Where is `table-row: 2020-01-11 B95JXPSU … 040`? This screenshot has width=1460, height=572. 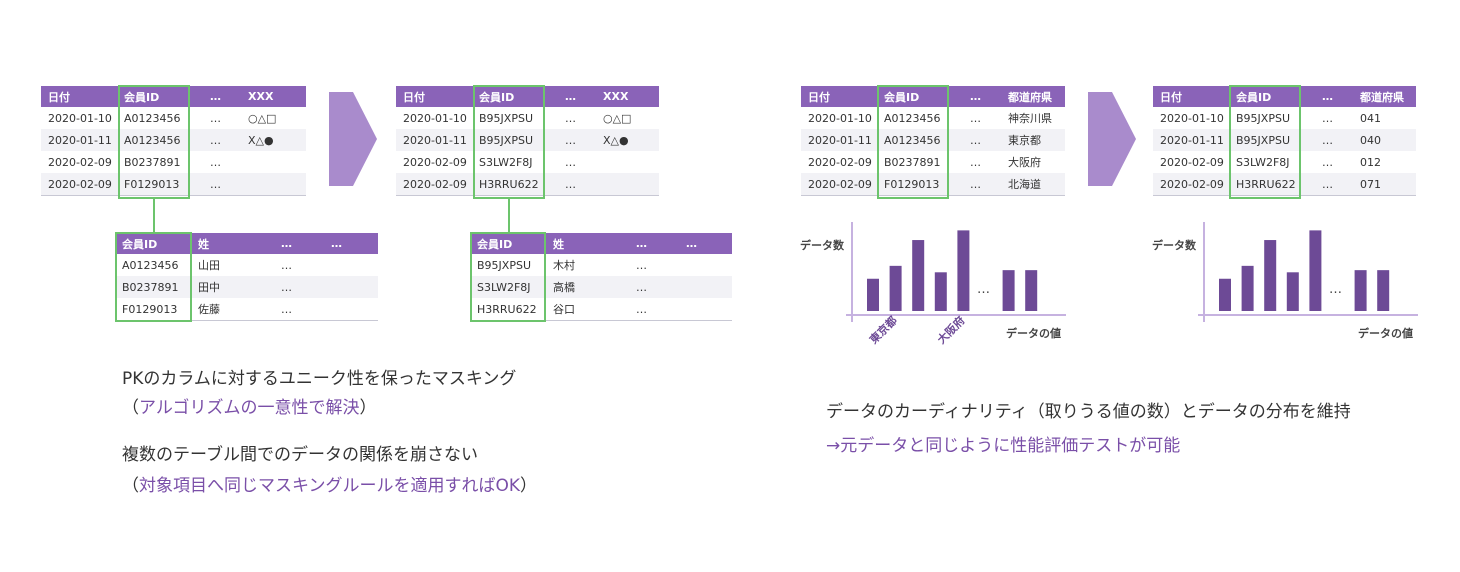 table-row: 2020-01-11 B95JXPSU … 040 is located at coordinates (1284, 140).